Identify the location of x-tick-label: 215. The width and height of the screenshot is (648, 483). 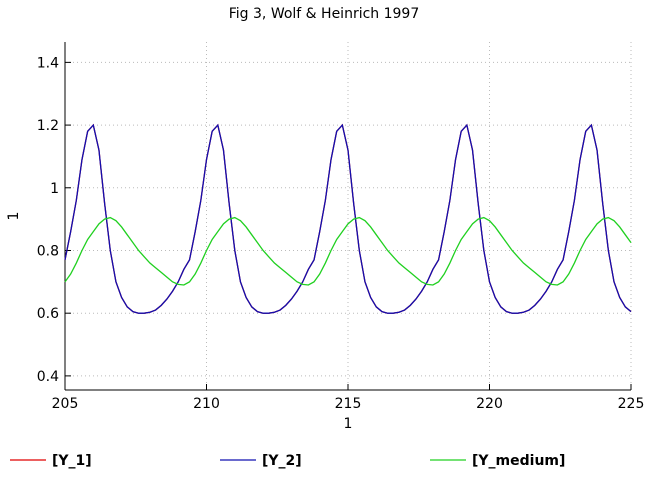
(348, 404).